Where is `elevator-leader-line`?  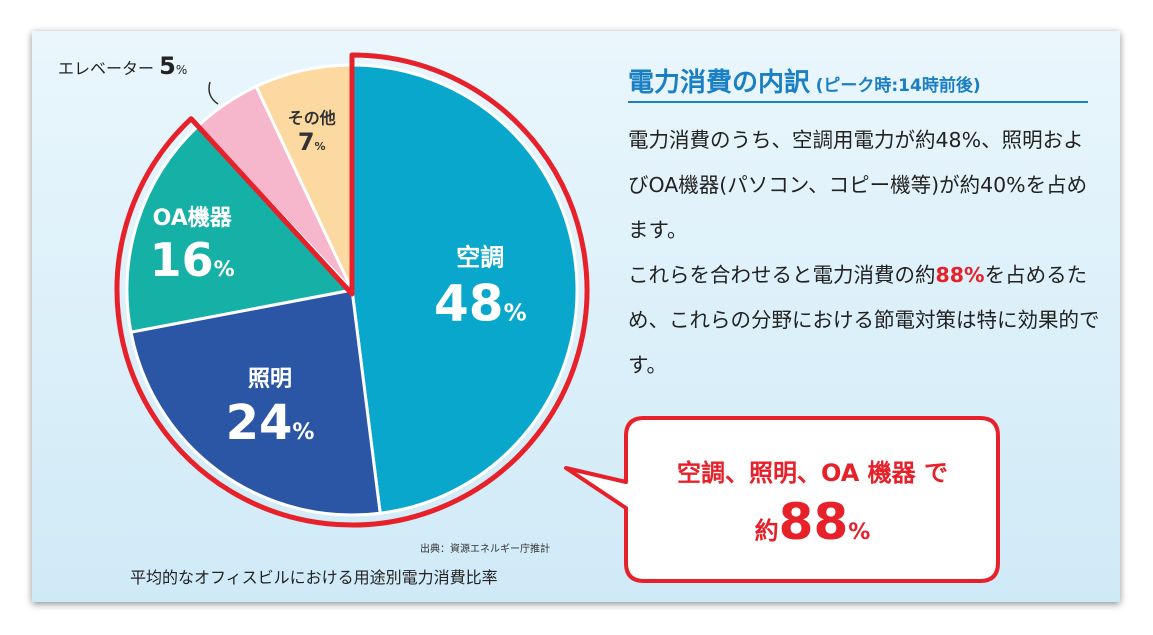
elevator-leader-line is located at coordinates (213, 93).